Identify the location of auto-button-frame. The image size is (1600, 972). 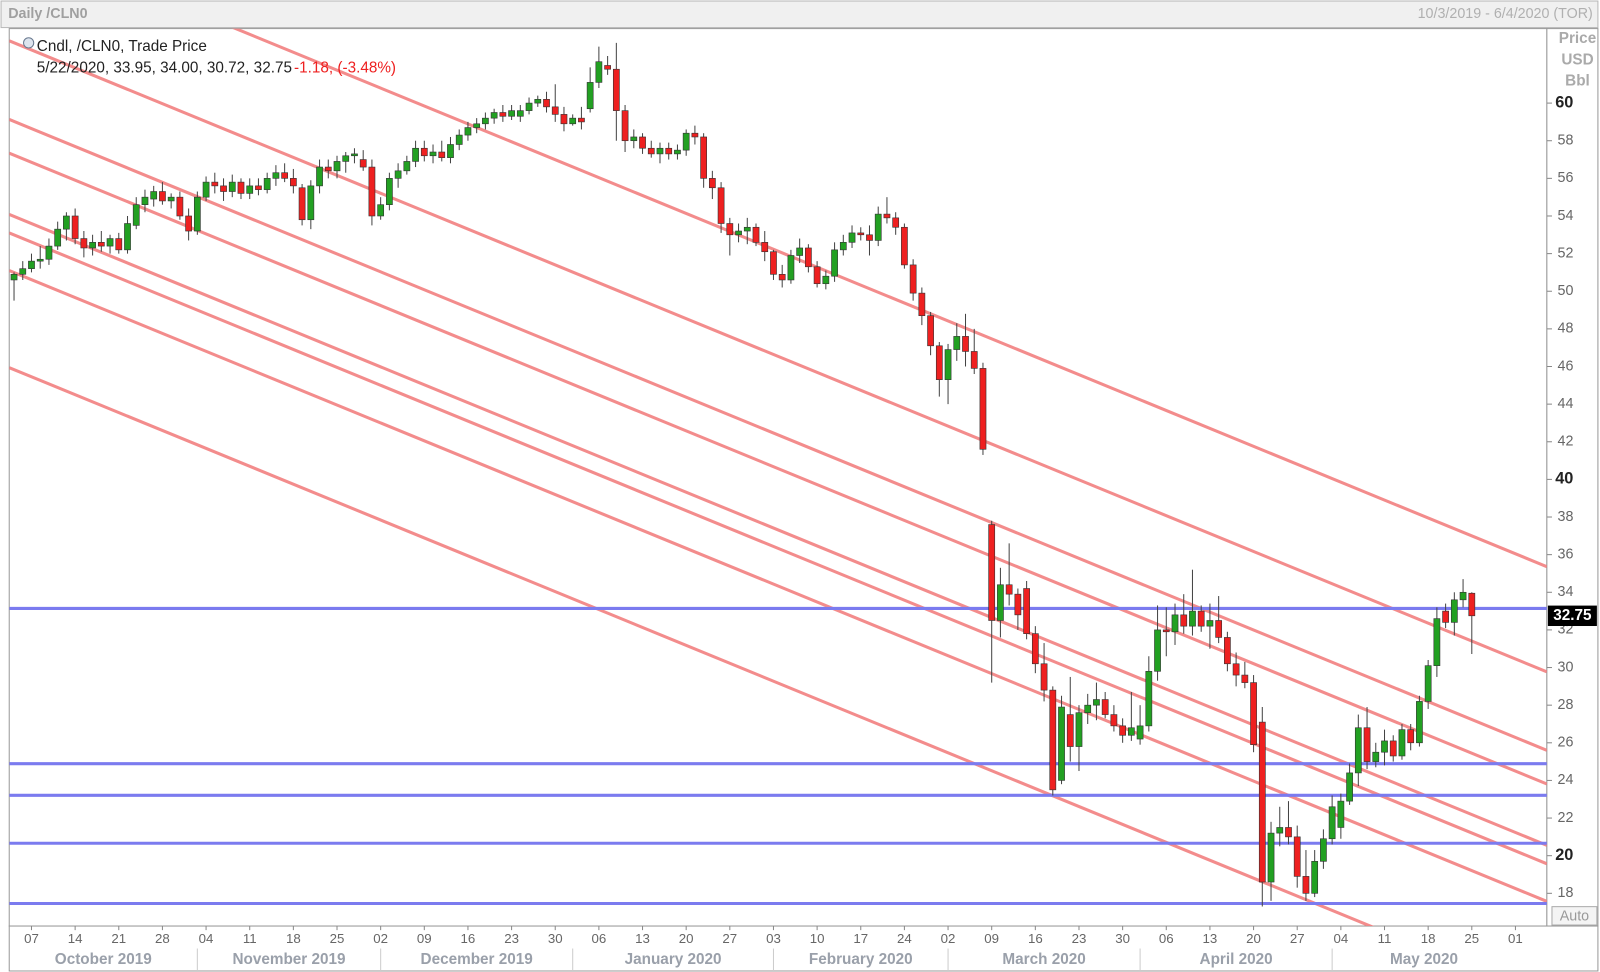
(1574, 916).